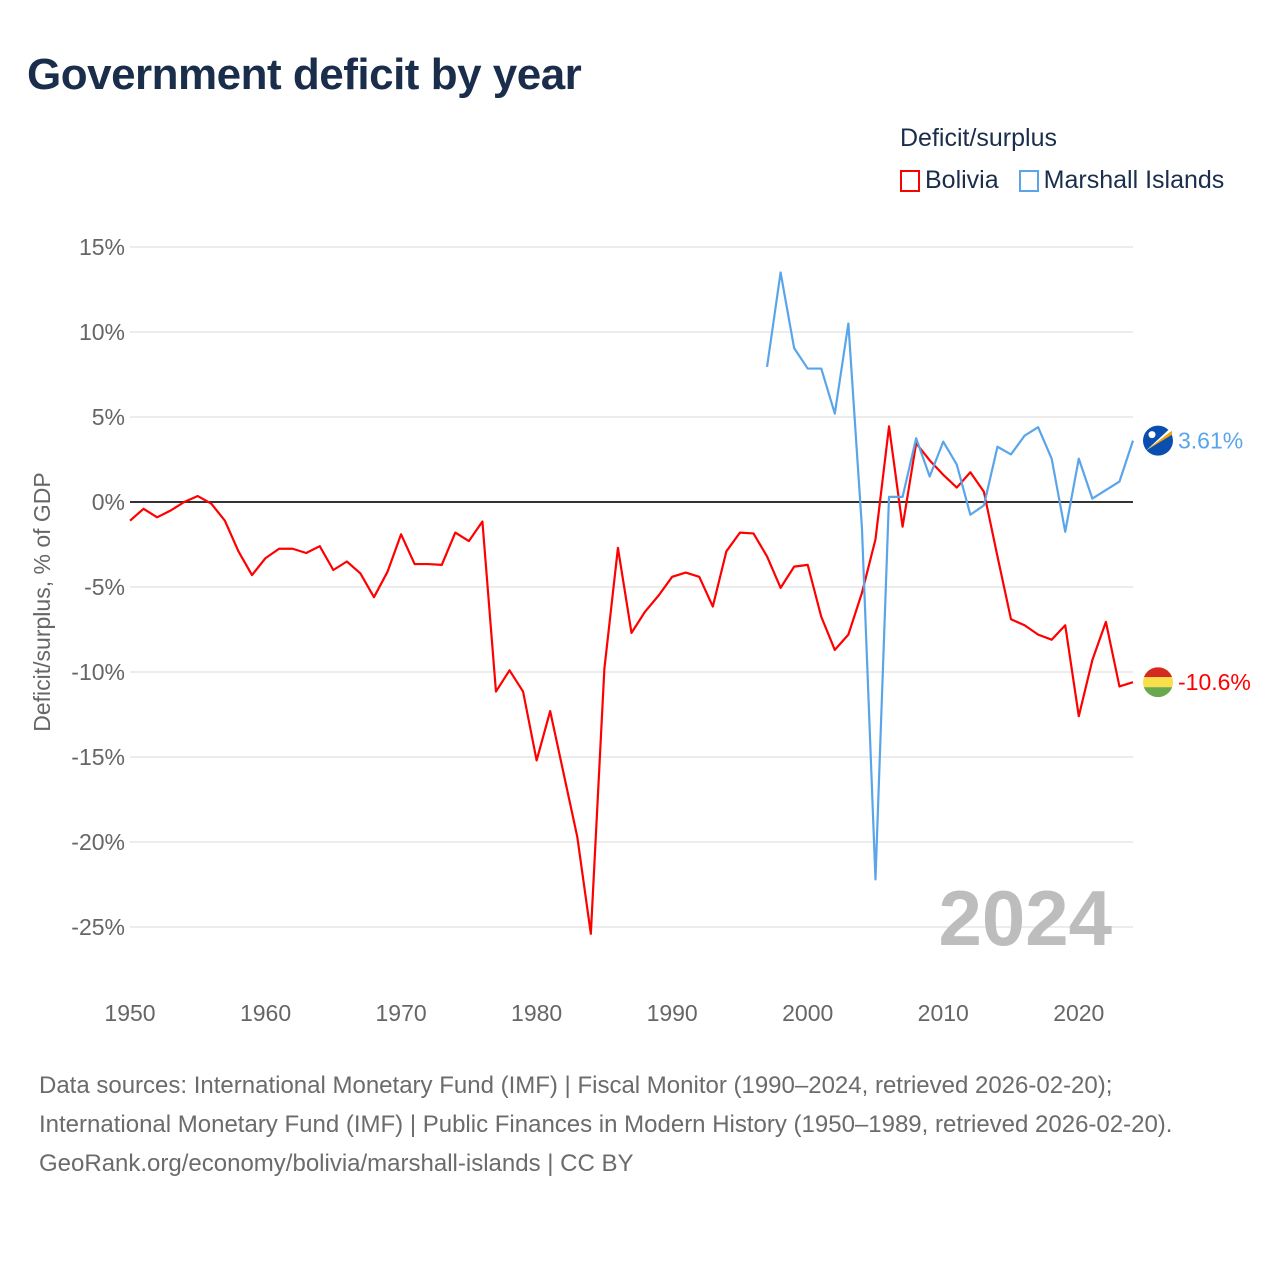 This screenshot has width=1280, height=1280. What do you see at coordinates (108, 502) in the screenshot?
I see `y-tick-label: 0%` at bounding box center [108, 502].